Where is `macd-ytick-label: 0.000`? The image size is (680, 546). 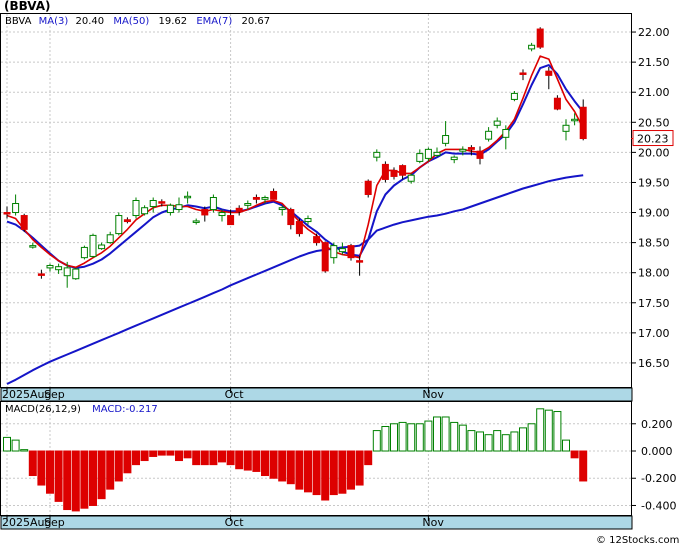 macd-ytick-label: 0.000 is located at coordinates (657, 451).